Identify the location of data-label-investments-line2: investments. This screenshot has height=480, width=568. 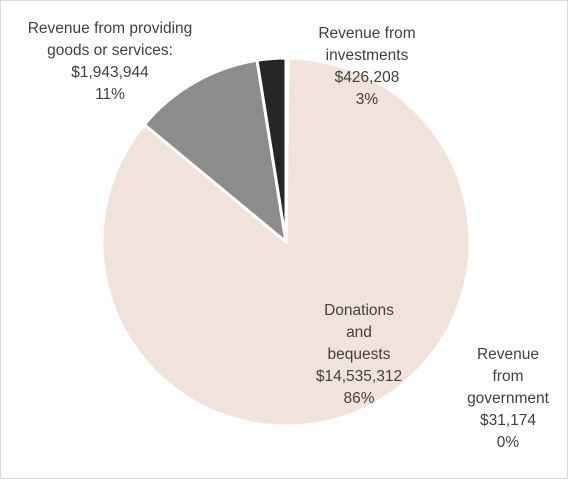
(367, 55).